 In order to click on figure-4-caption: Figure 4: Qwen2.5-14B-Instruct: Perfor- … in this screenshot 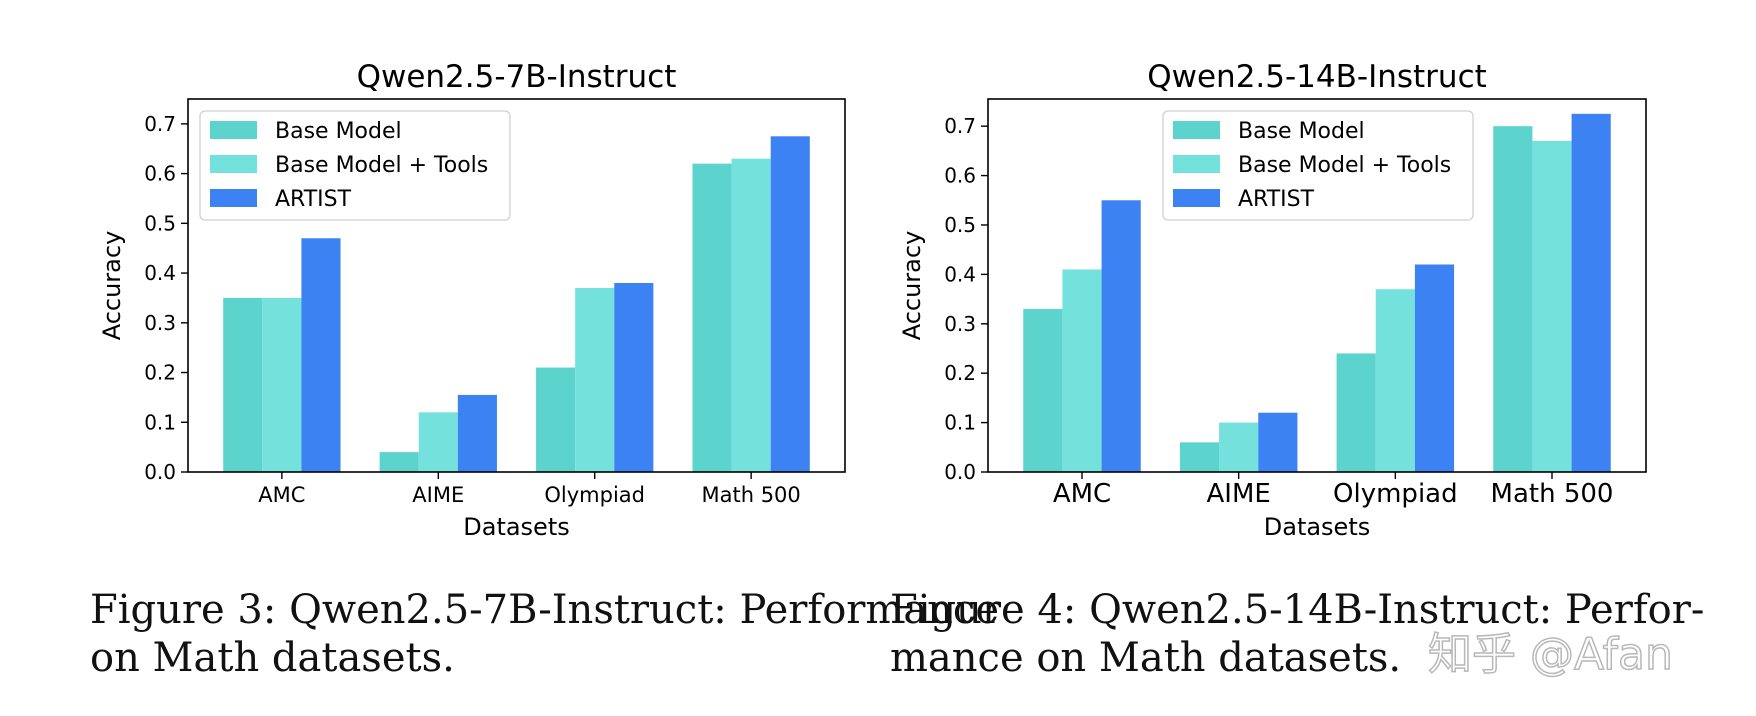, I will do `click(1297, 634)`.